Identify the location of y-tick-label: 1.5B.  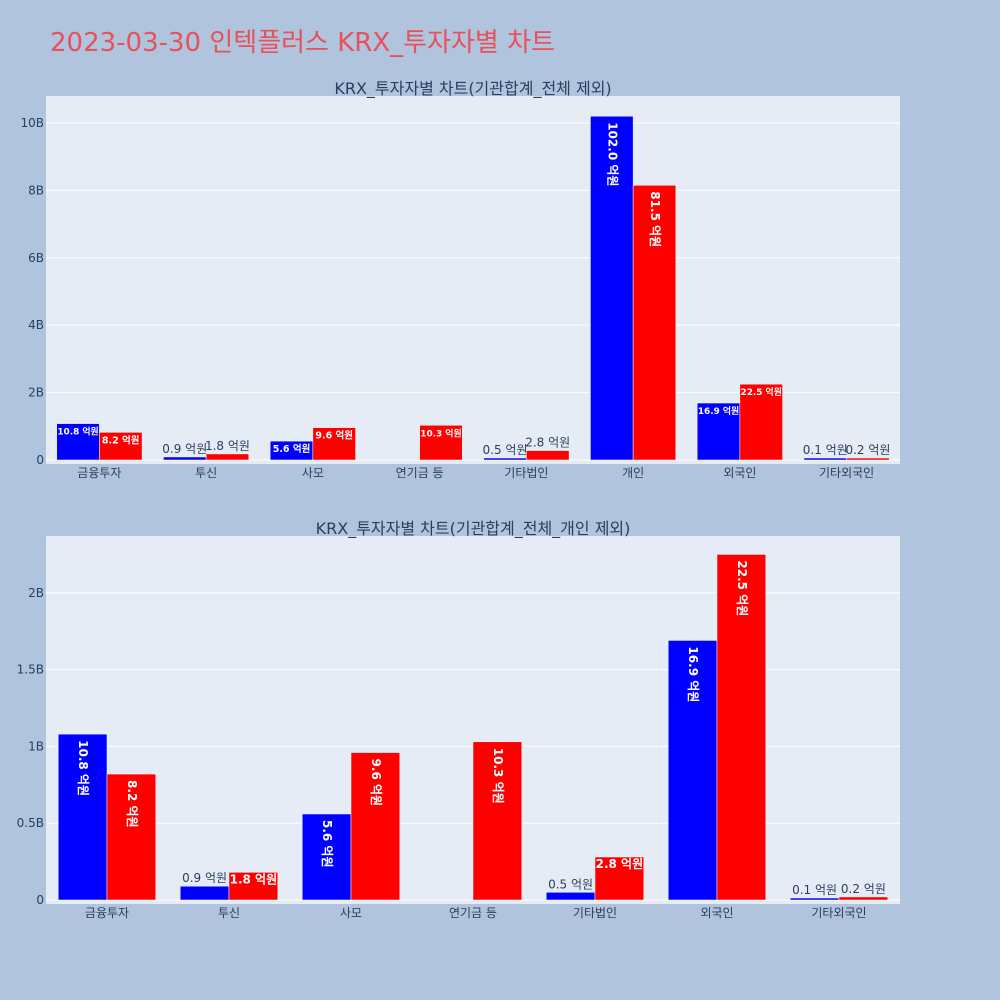
(30, 670).